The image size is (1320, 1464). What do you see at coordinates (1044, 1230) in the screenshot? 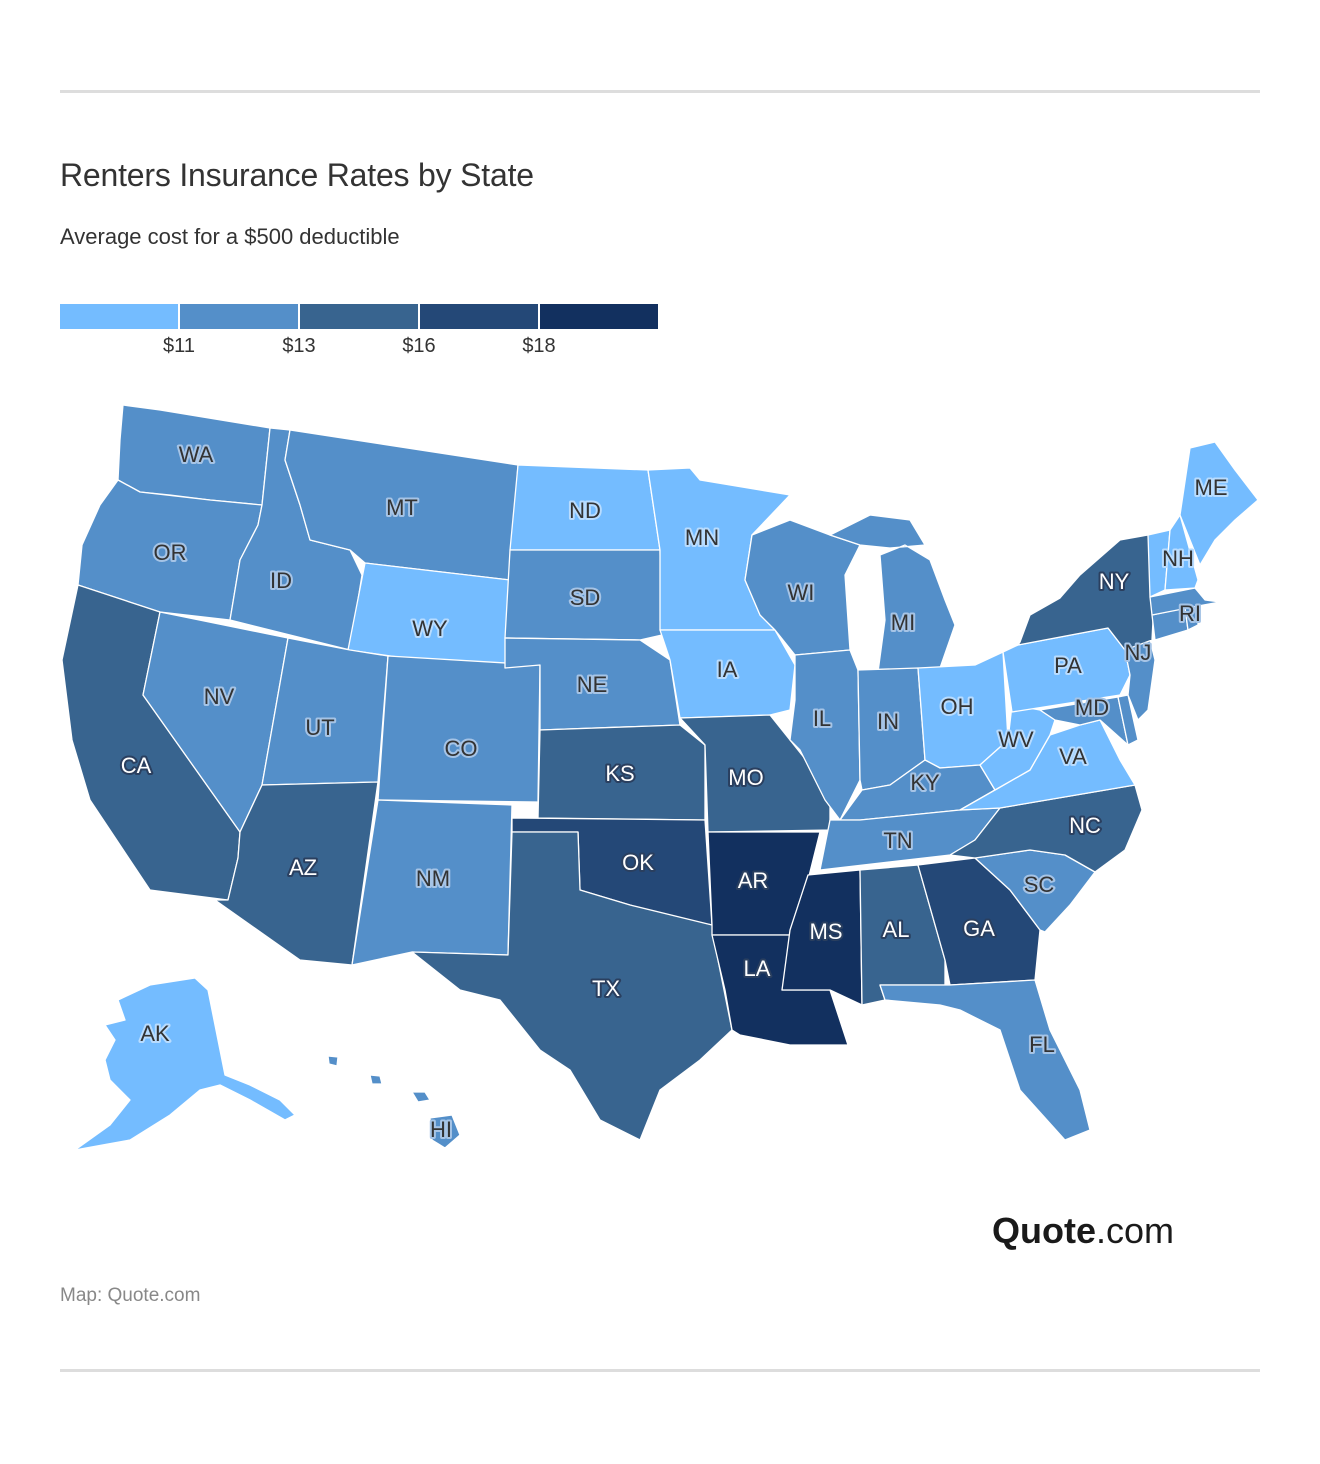
I see `logo-wordmark-bold: Quote` at bounding box center [1044, 1230].